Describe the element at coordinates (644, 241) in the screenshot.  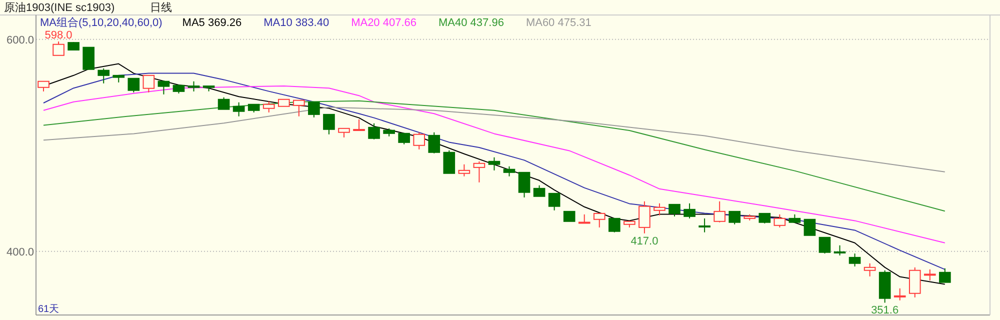
I see `annotation: 417.0` at that location.